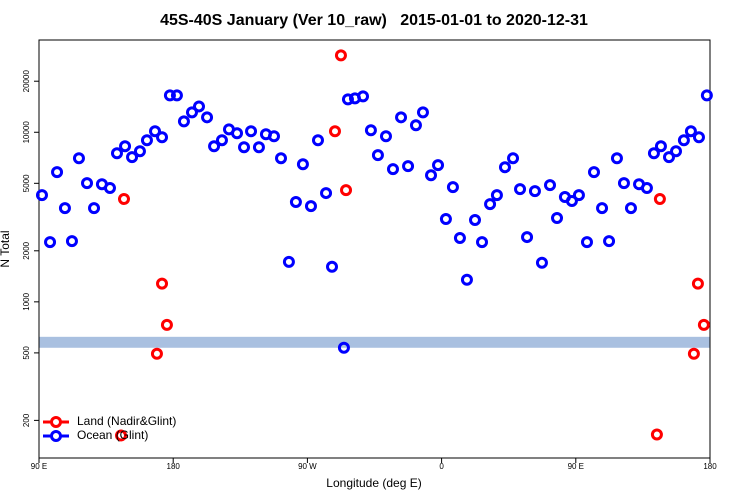 Image resolution: width=750 pixels, height=500 pixels. What do you see at coordinates (26, 250) in the screenshot?
I see `y-tick-label: 2000` at bounding box center [26, 250].